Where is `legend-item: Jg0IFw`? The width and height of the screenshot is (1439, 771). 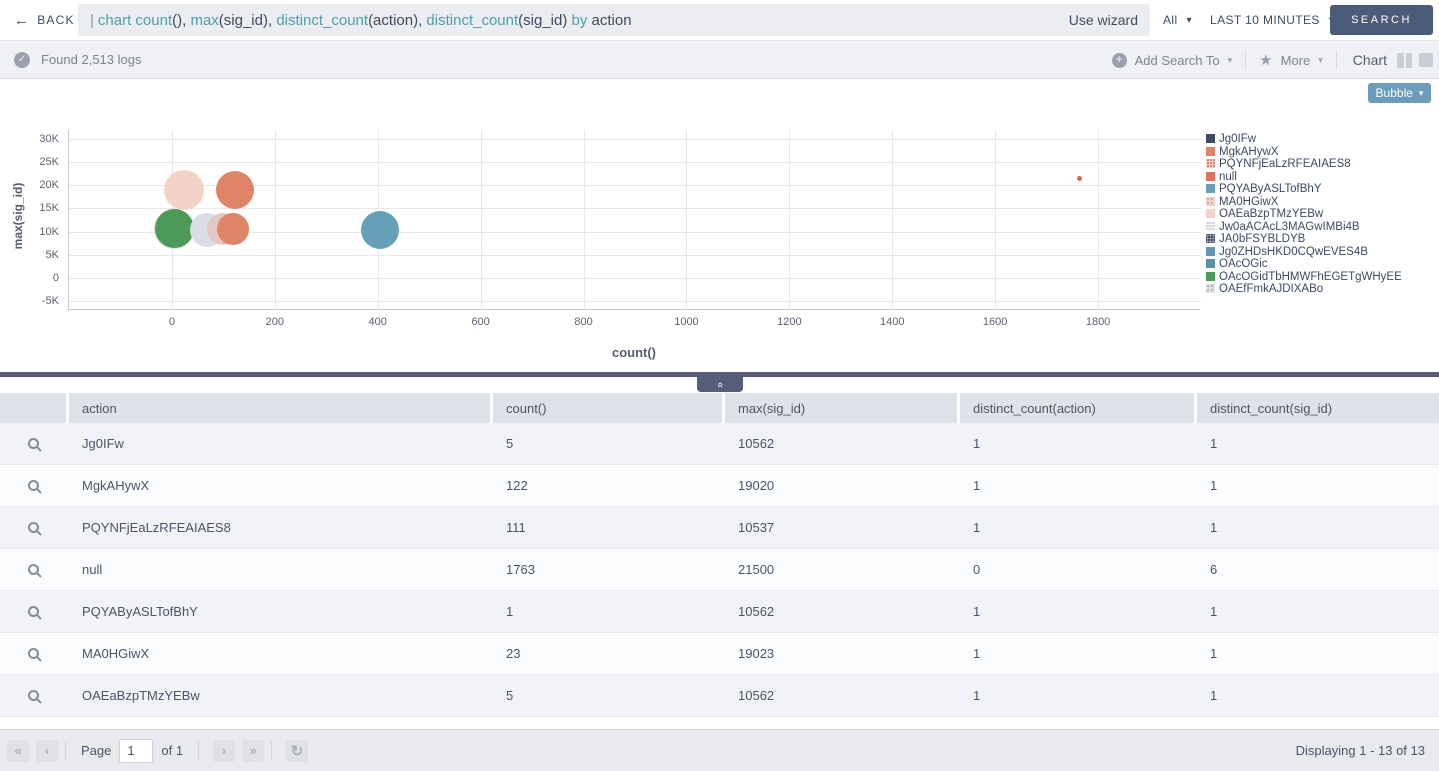
legend-item: Jg0IFw is located at coordinates (1321, 139).